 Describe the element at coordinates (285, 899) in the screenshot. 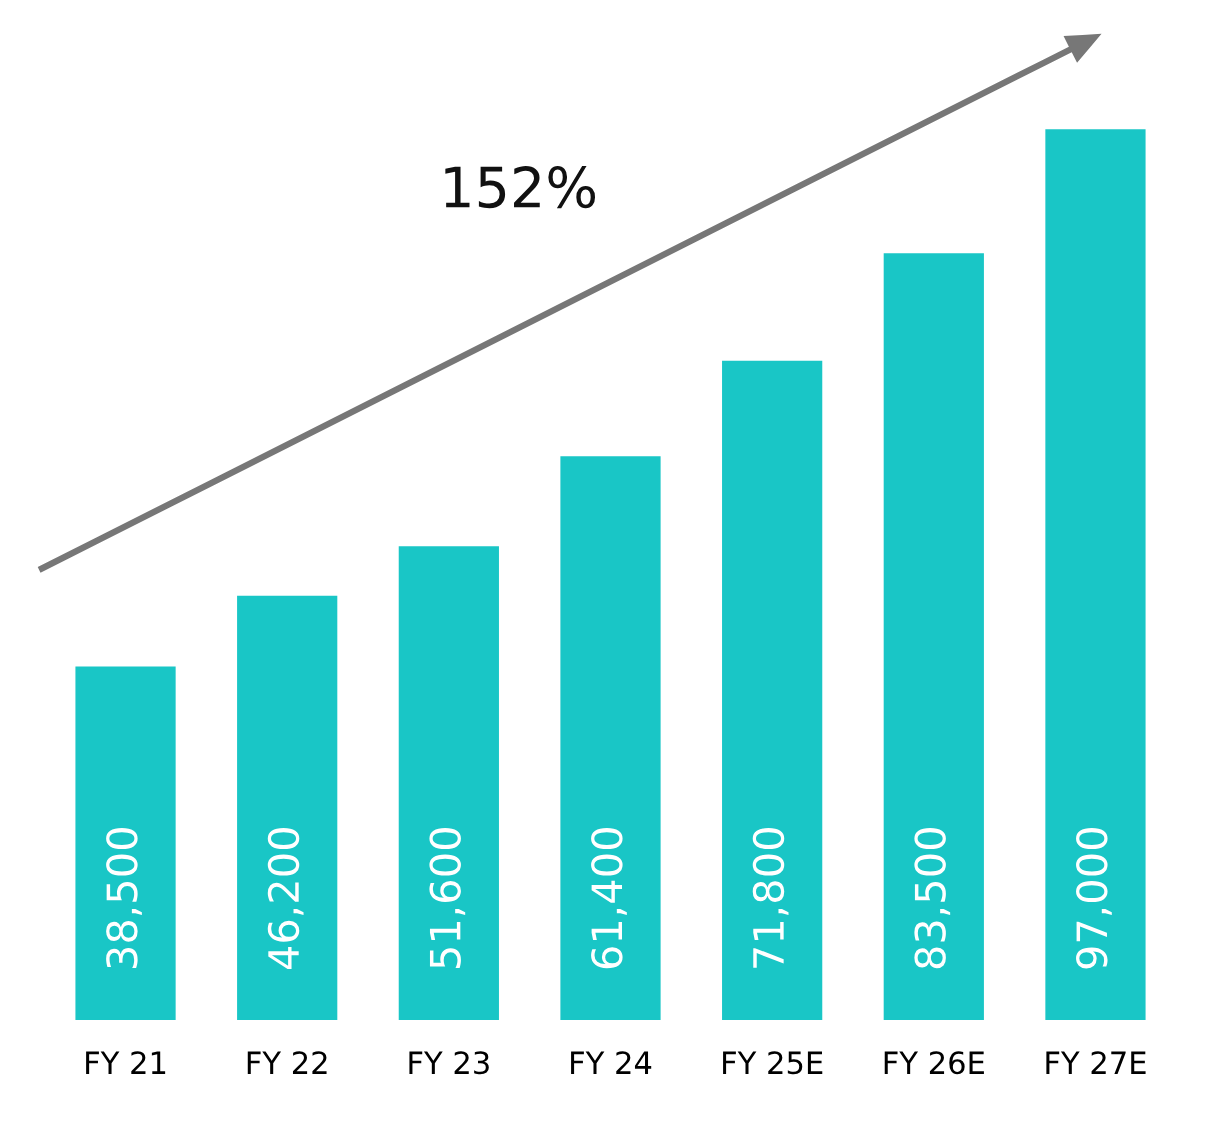

I see `data-label: 46,200` at that location.